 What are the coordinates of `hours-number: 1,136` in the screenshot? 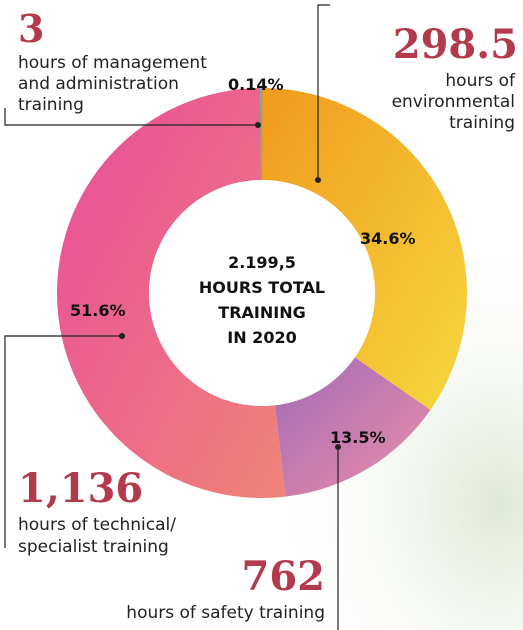 It's located at (80, 488).